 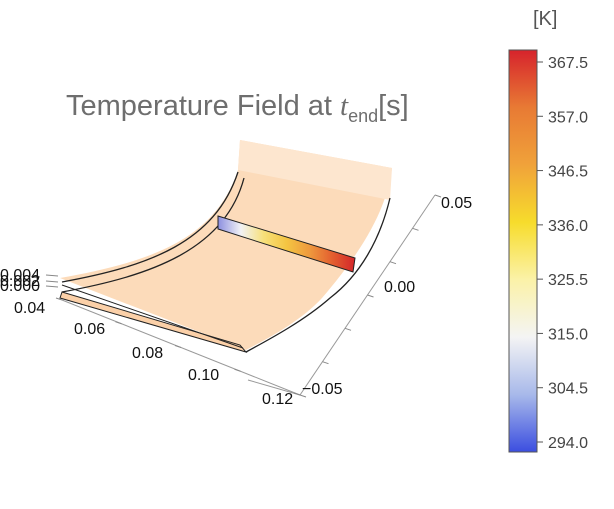 What do you see at coordinates (568, 334) in the screenshot?
I see `colorbar-tick-label: 315.0` at bounding box center [568, 334].